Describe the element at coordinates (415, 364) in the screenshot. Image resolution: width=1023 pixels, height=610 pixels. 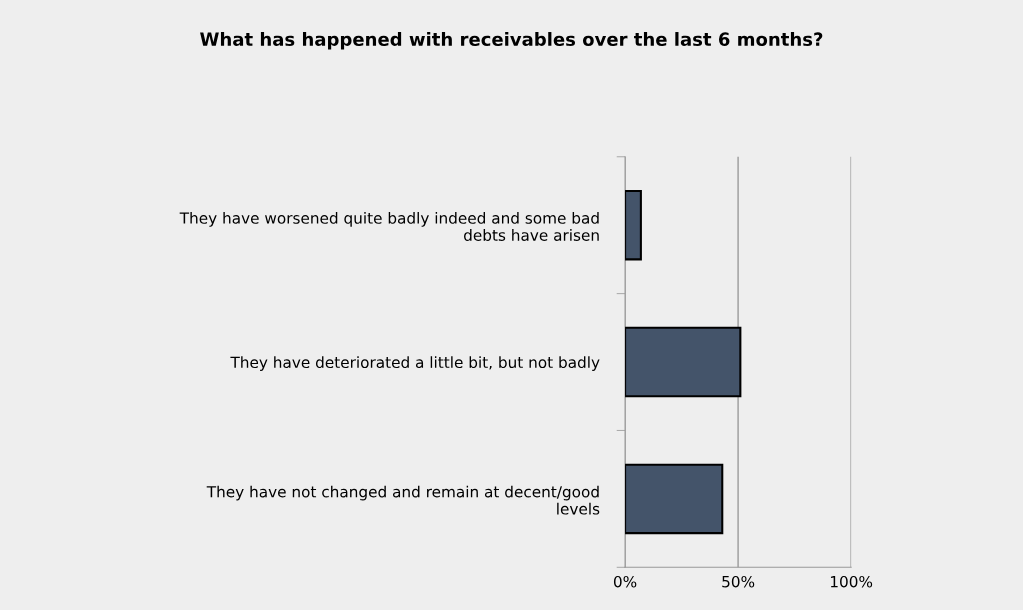
I see `y-tick-label: They have deteriorated a little bit, but not badly` at that location.